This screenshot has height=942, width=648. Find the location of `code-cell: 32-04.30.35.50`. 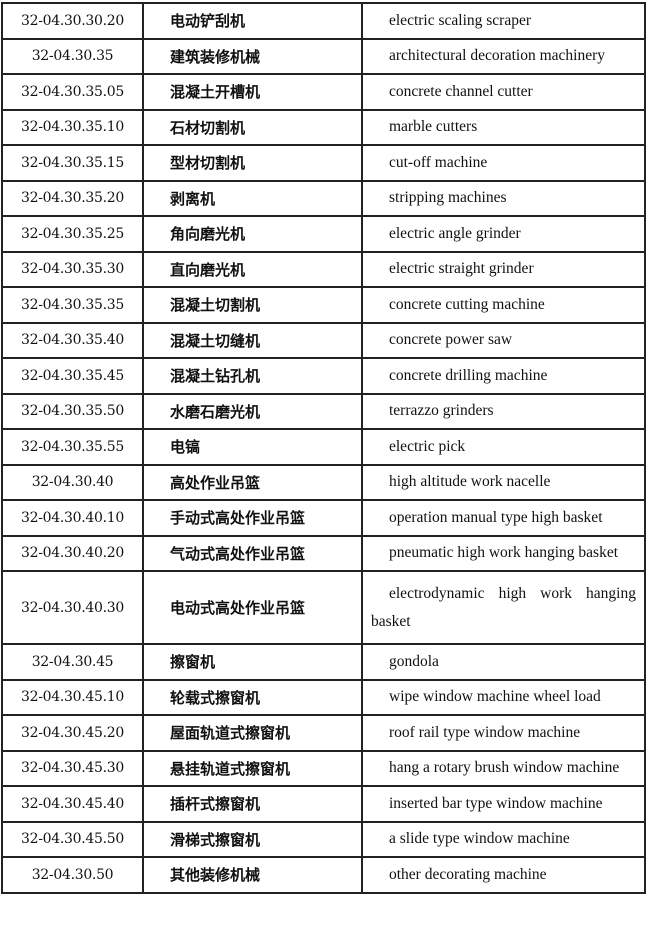

code-cell: 32-04.30.35.50 is located at coordinates (72, 411).